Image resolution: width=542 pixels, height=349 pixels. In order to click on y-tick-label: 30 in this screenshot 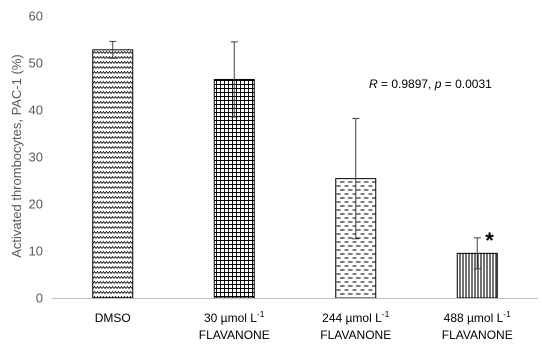, I will do `click(36, 157)`.